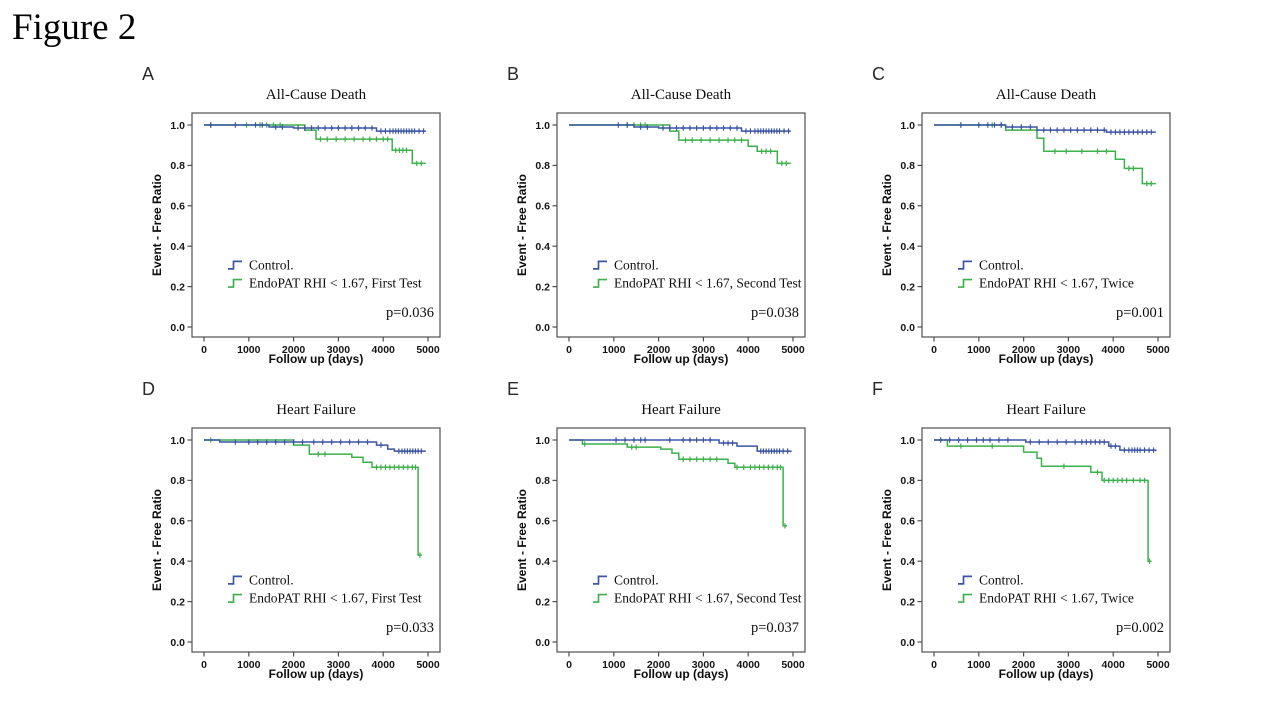 The height and width of the screenshot is (726, 1280). What do you see at coordinates (148, 389) in the screenshot?
I see `panel-letter: D` at bounding box center [148, 389].